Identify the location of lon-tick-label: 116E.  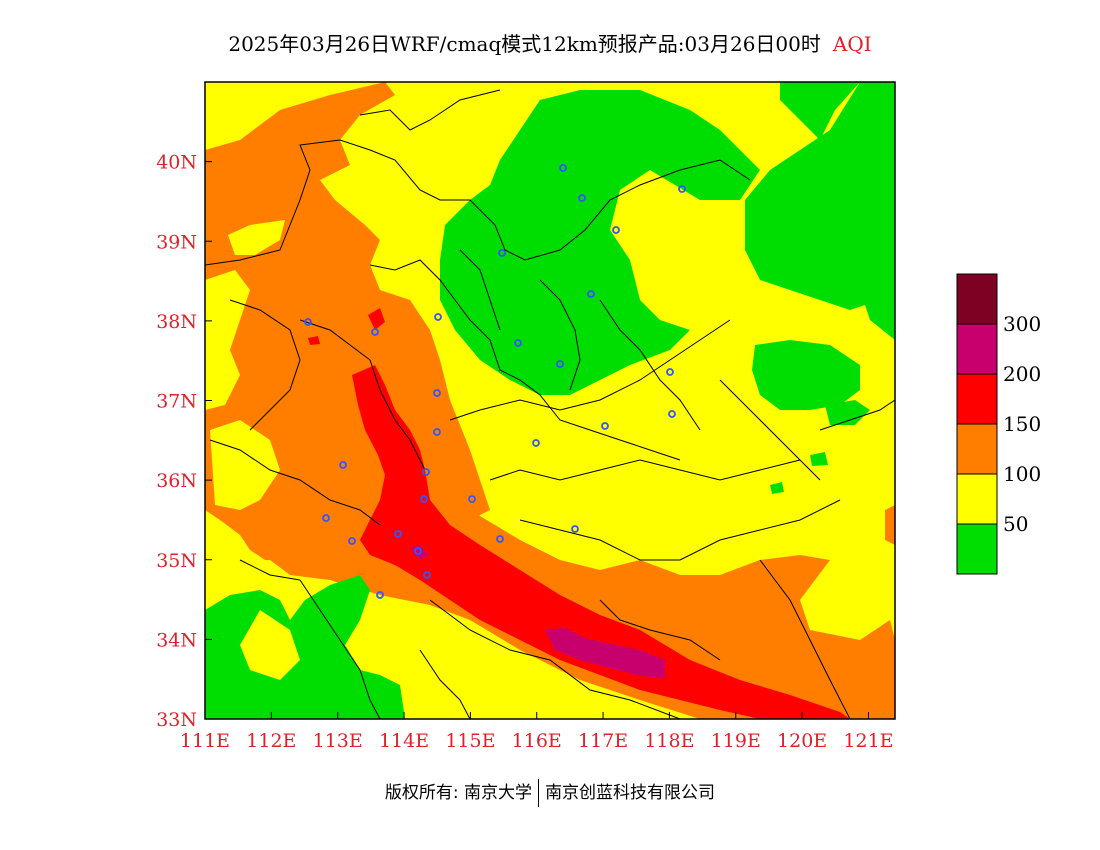
(537, 741).